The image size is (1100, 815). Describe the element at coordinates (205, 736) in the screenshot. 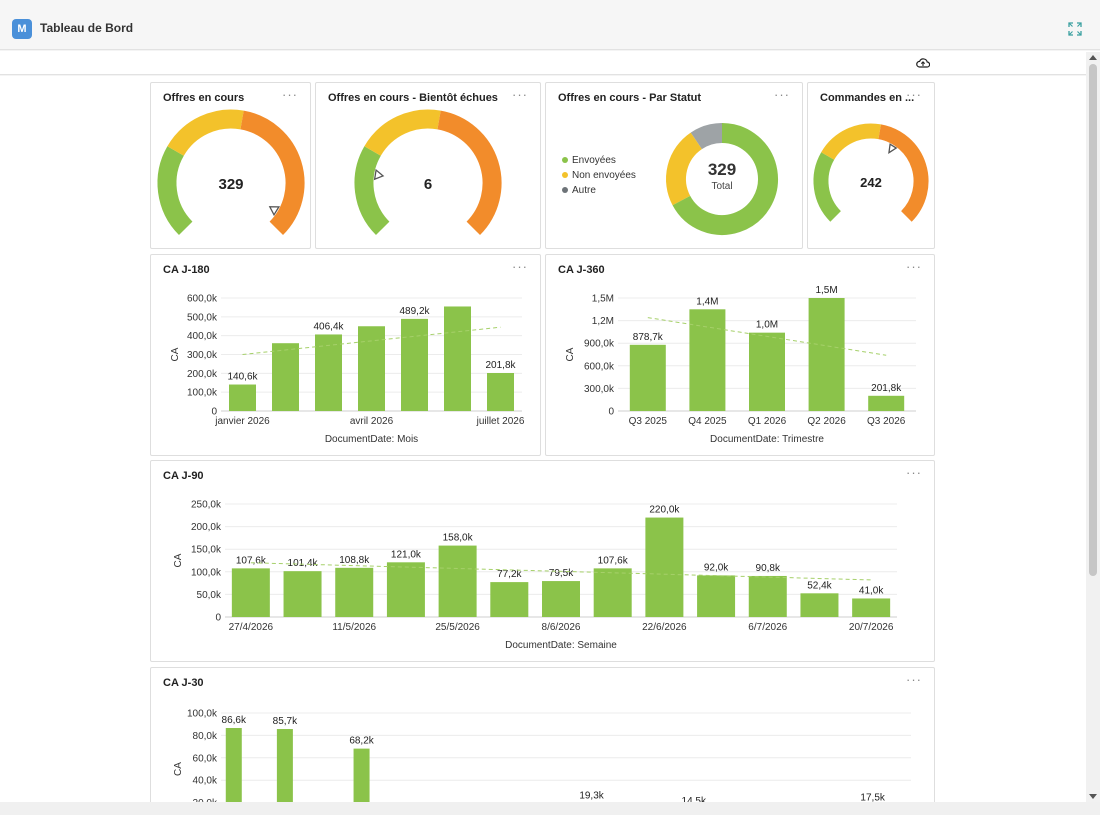

I see `y-tick-label: 80,0k` at that location.